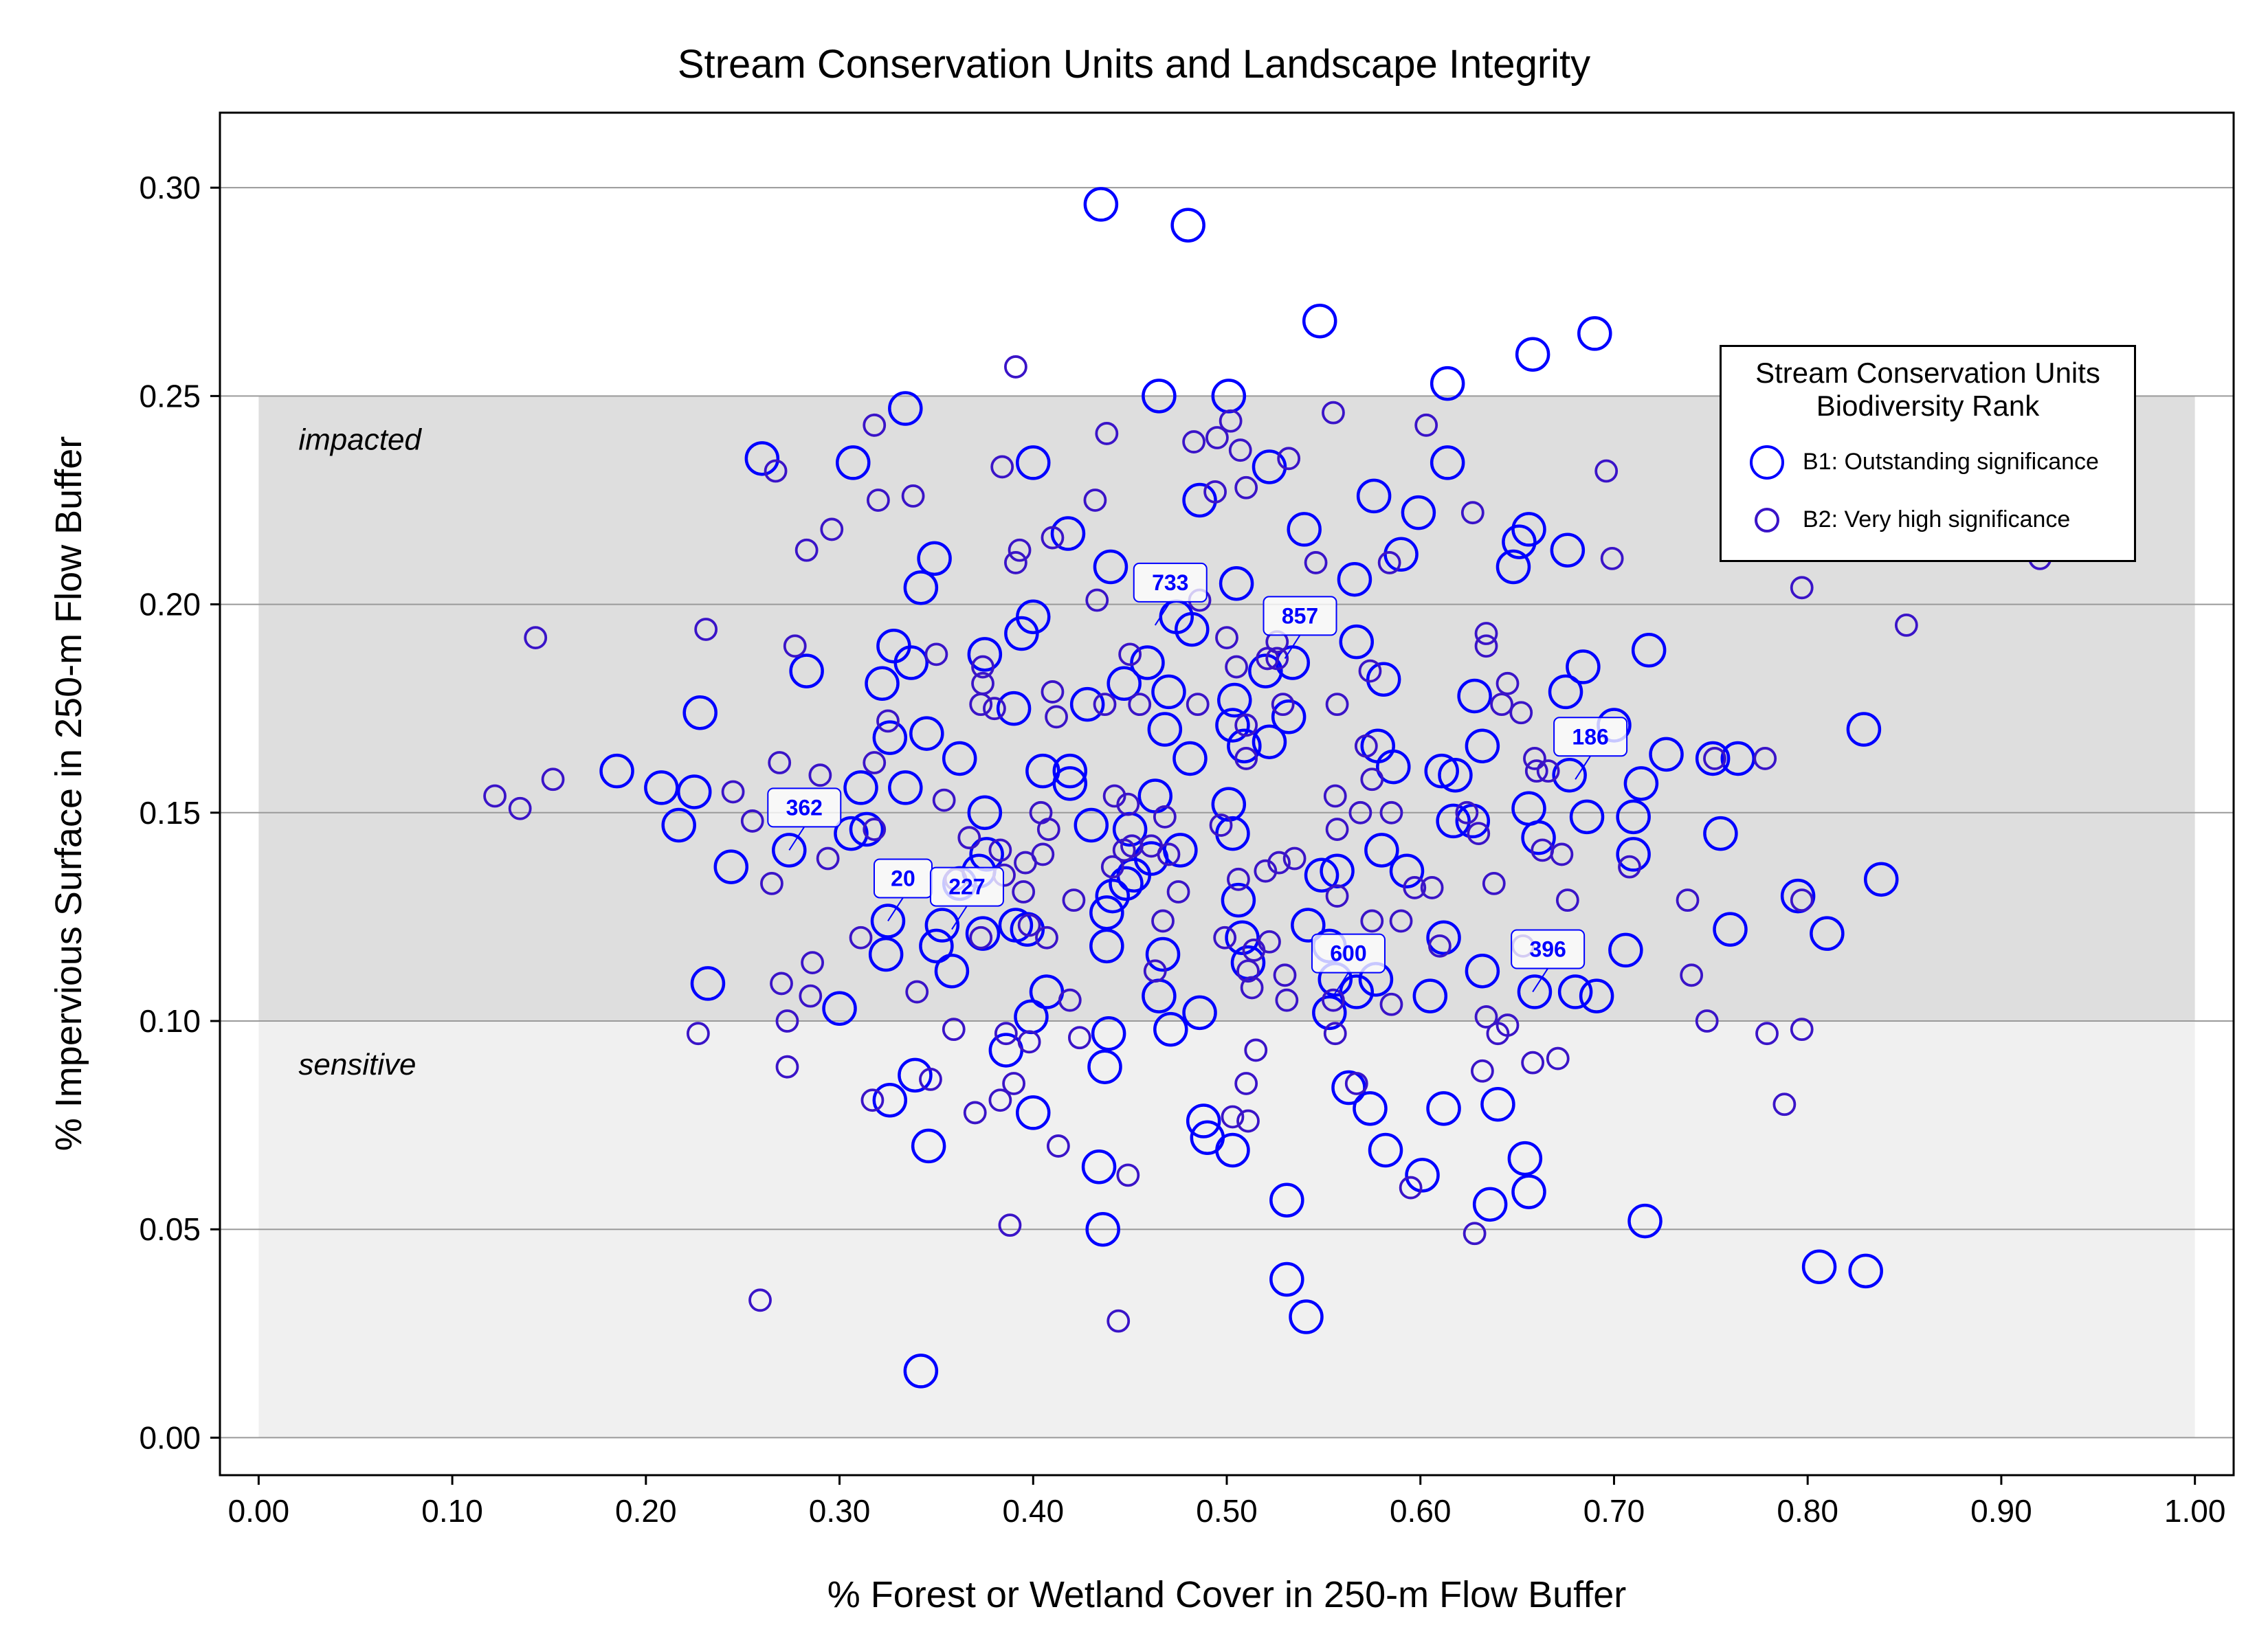 The height and width of the screenshot is (1649, 2268). I want to click on legend-label-b1: B1: Outstanding significance, so click(1951, 462).